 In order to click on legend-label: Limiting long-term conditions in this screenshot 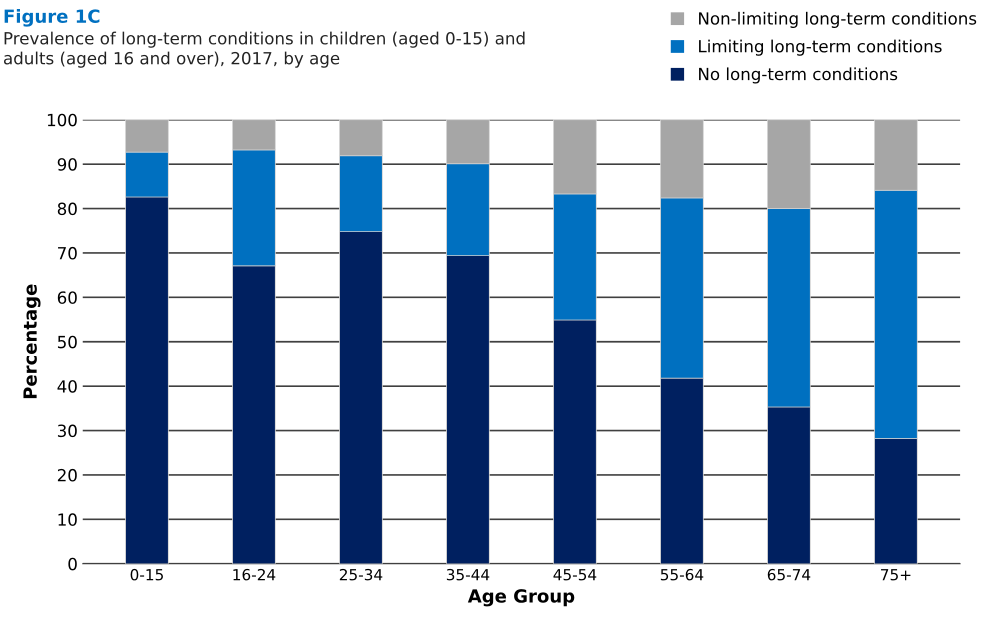, I will do `click(820, 48)`.